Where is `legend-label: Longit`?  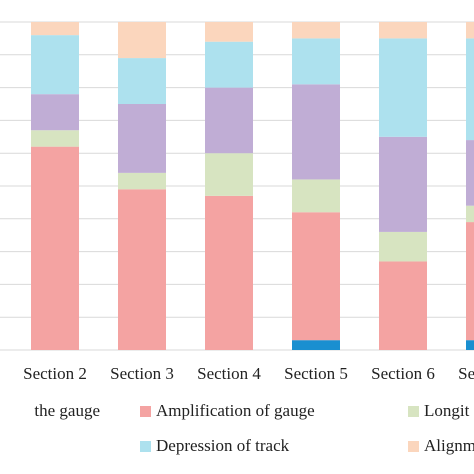 legend-label: Longit is located at coordinates (447, 410).